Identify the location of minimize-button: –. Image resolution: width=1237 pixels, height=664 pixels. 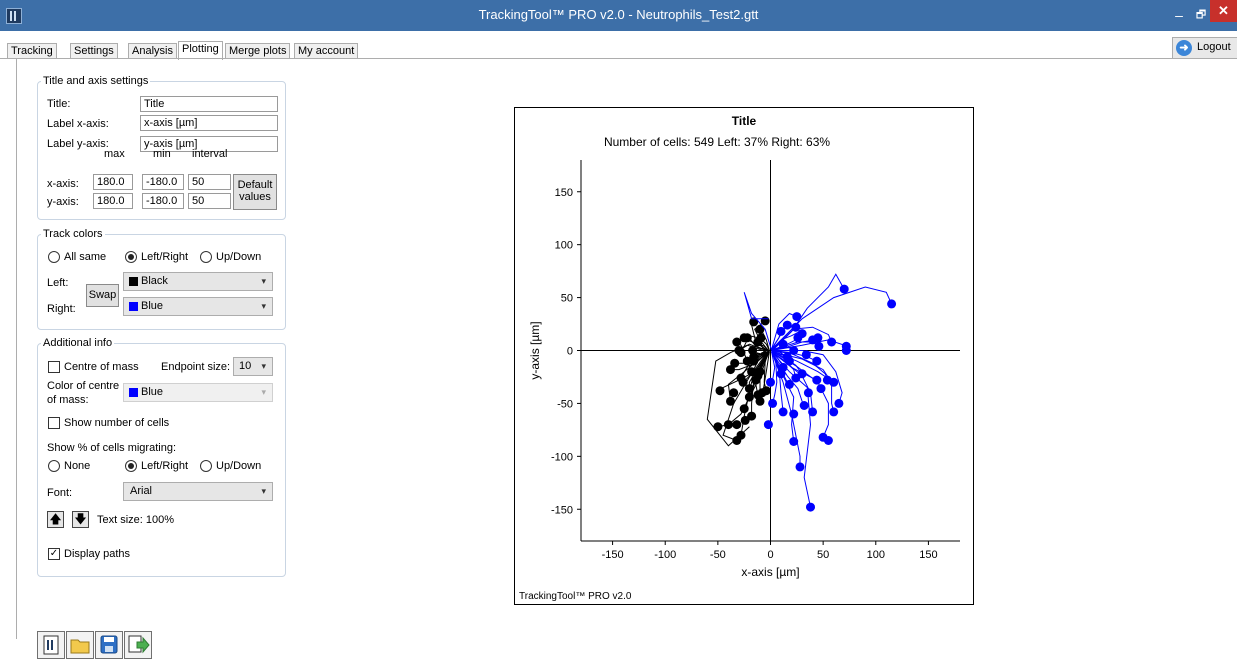
(1179, 15).